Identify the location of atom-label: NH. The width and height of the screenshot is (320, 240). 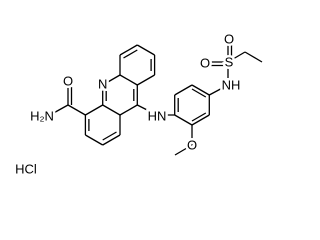
(231, 84).